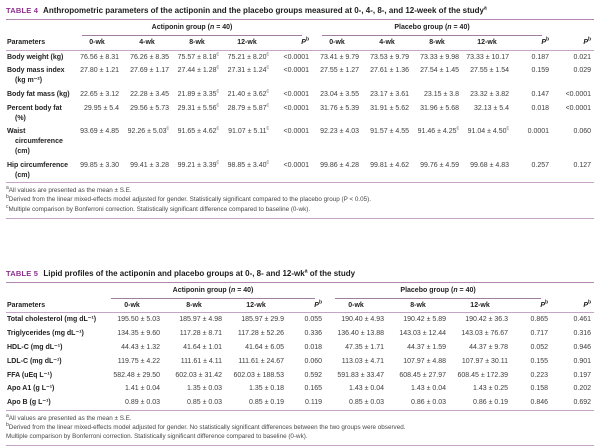 The image size is (600, 446). What do you see at coordinates (101, 108) in the screenshot?
I see `value-cell: 29.95 ± 5.4` at bounding box center [101, 108].